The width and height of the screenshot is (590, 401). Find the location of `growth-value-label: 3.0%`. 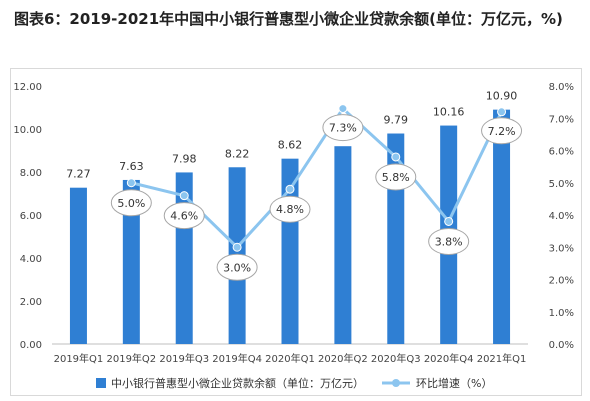

growth-value-label: 3.0% is located at coordinates (237, 267).